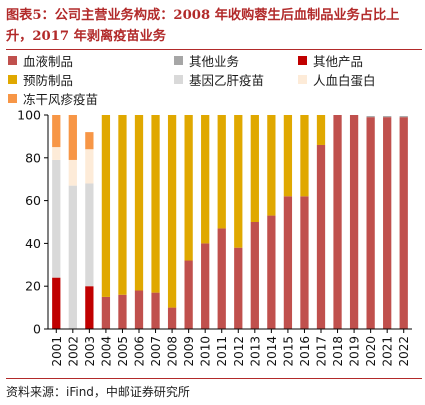 This screenshot has width=425, height=405. Describe the element at coordinates (189, 351) in the screenshot. I see `x-tick-label: 2009` at that location.